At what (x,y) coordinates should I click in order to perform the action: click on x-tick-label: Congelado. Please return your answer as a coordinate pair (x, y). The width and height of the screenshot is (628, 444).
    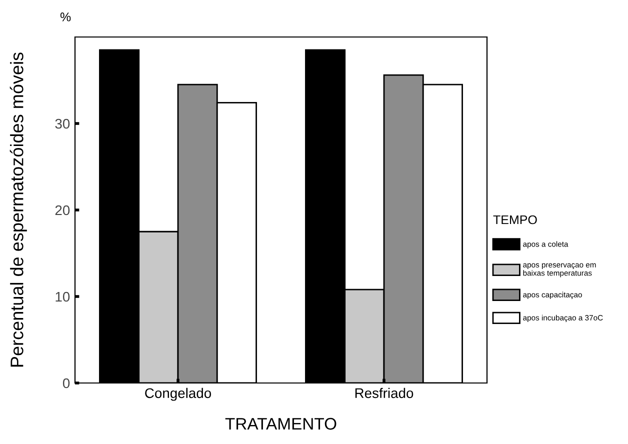
    Looking at the image, I should click on (178, 394).